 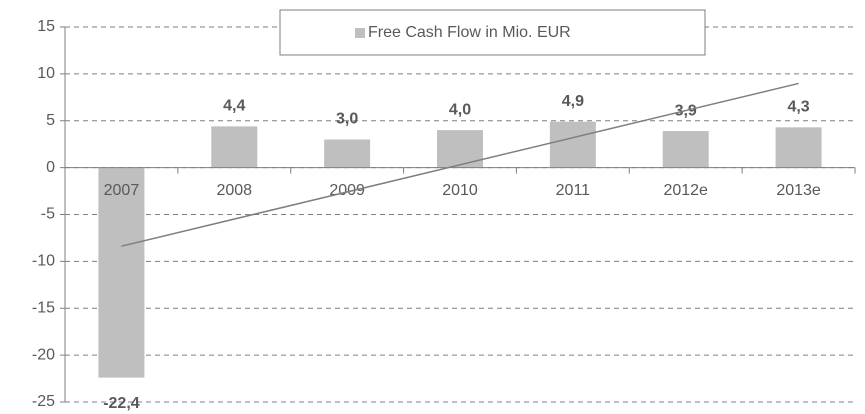 What do you see at coordinates (122, 190) in the screenshot?
I see `x-tick-label: 2007` at bounding box center [122, 190].